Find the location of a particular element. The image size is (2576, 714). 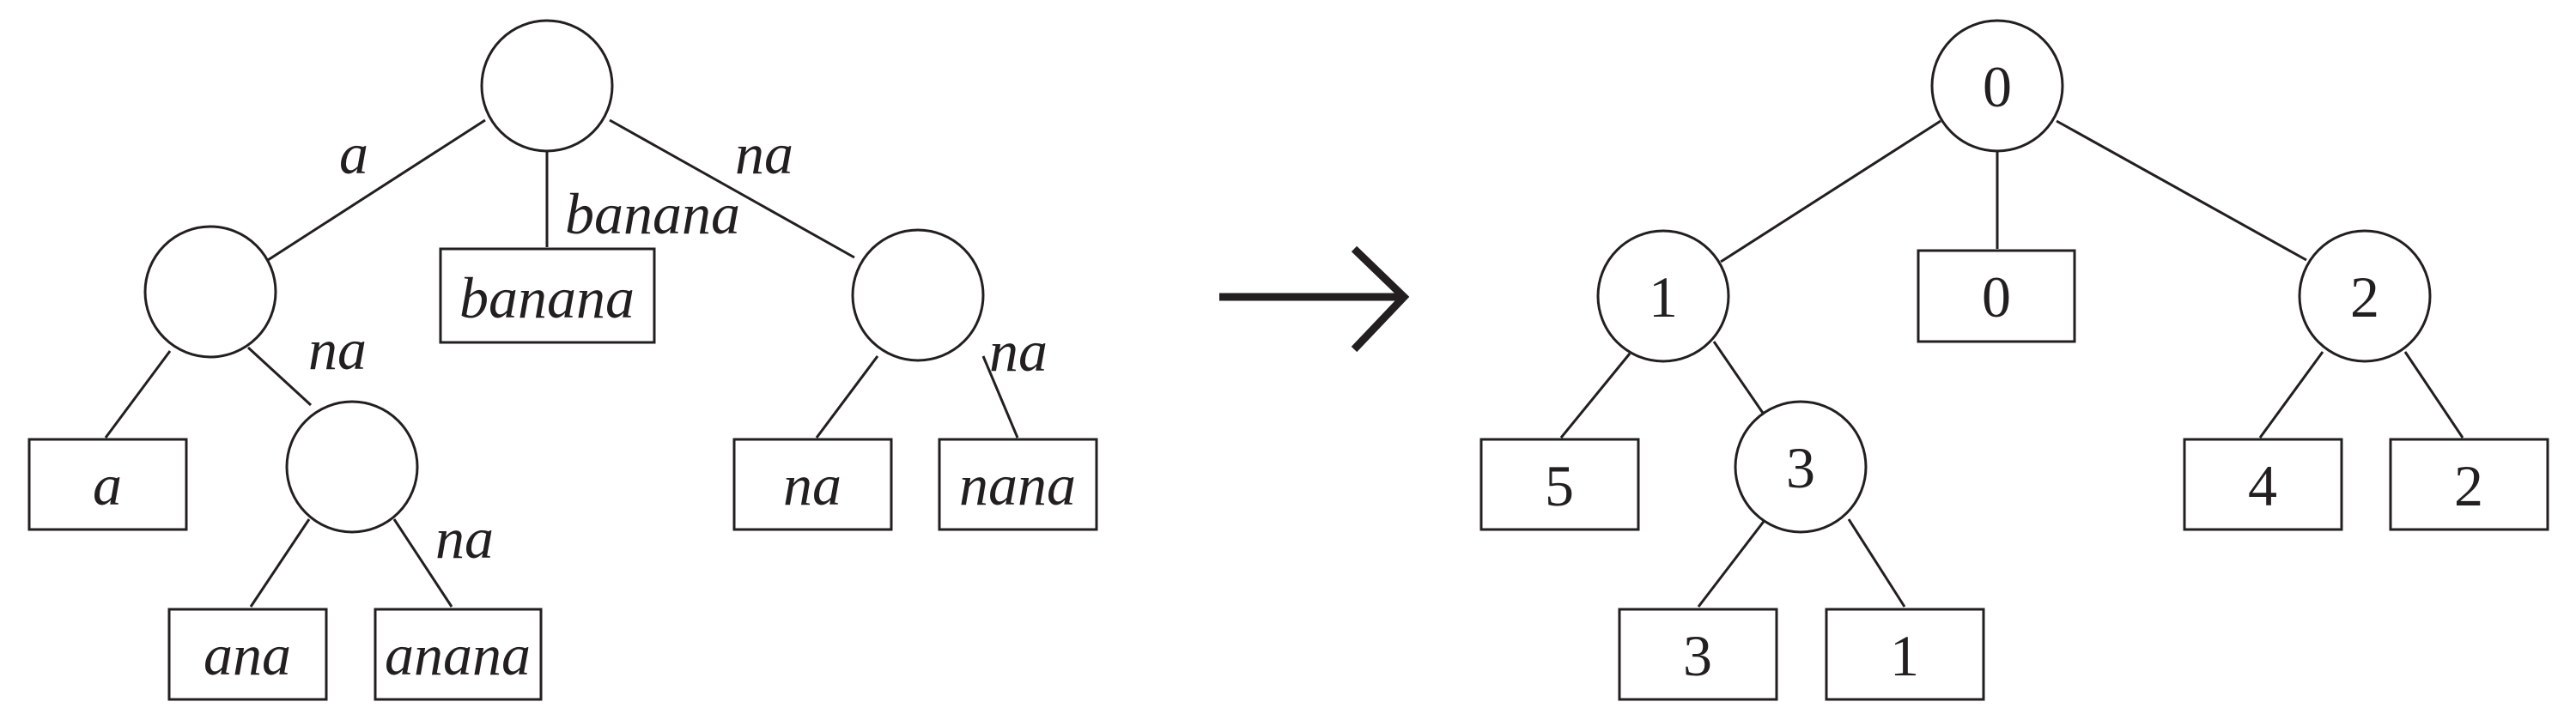

transform-arrow-icon is located at coordinates (1314, 299).